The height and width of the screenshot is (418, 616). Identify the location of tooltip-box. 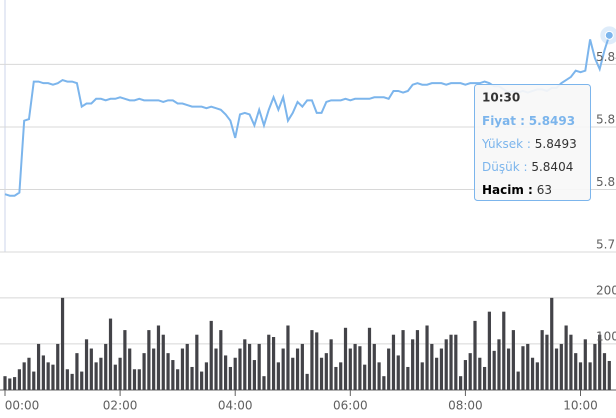
(532, 142).